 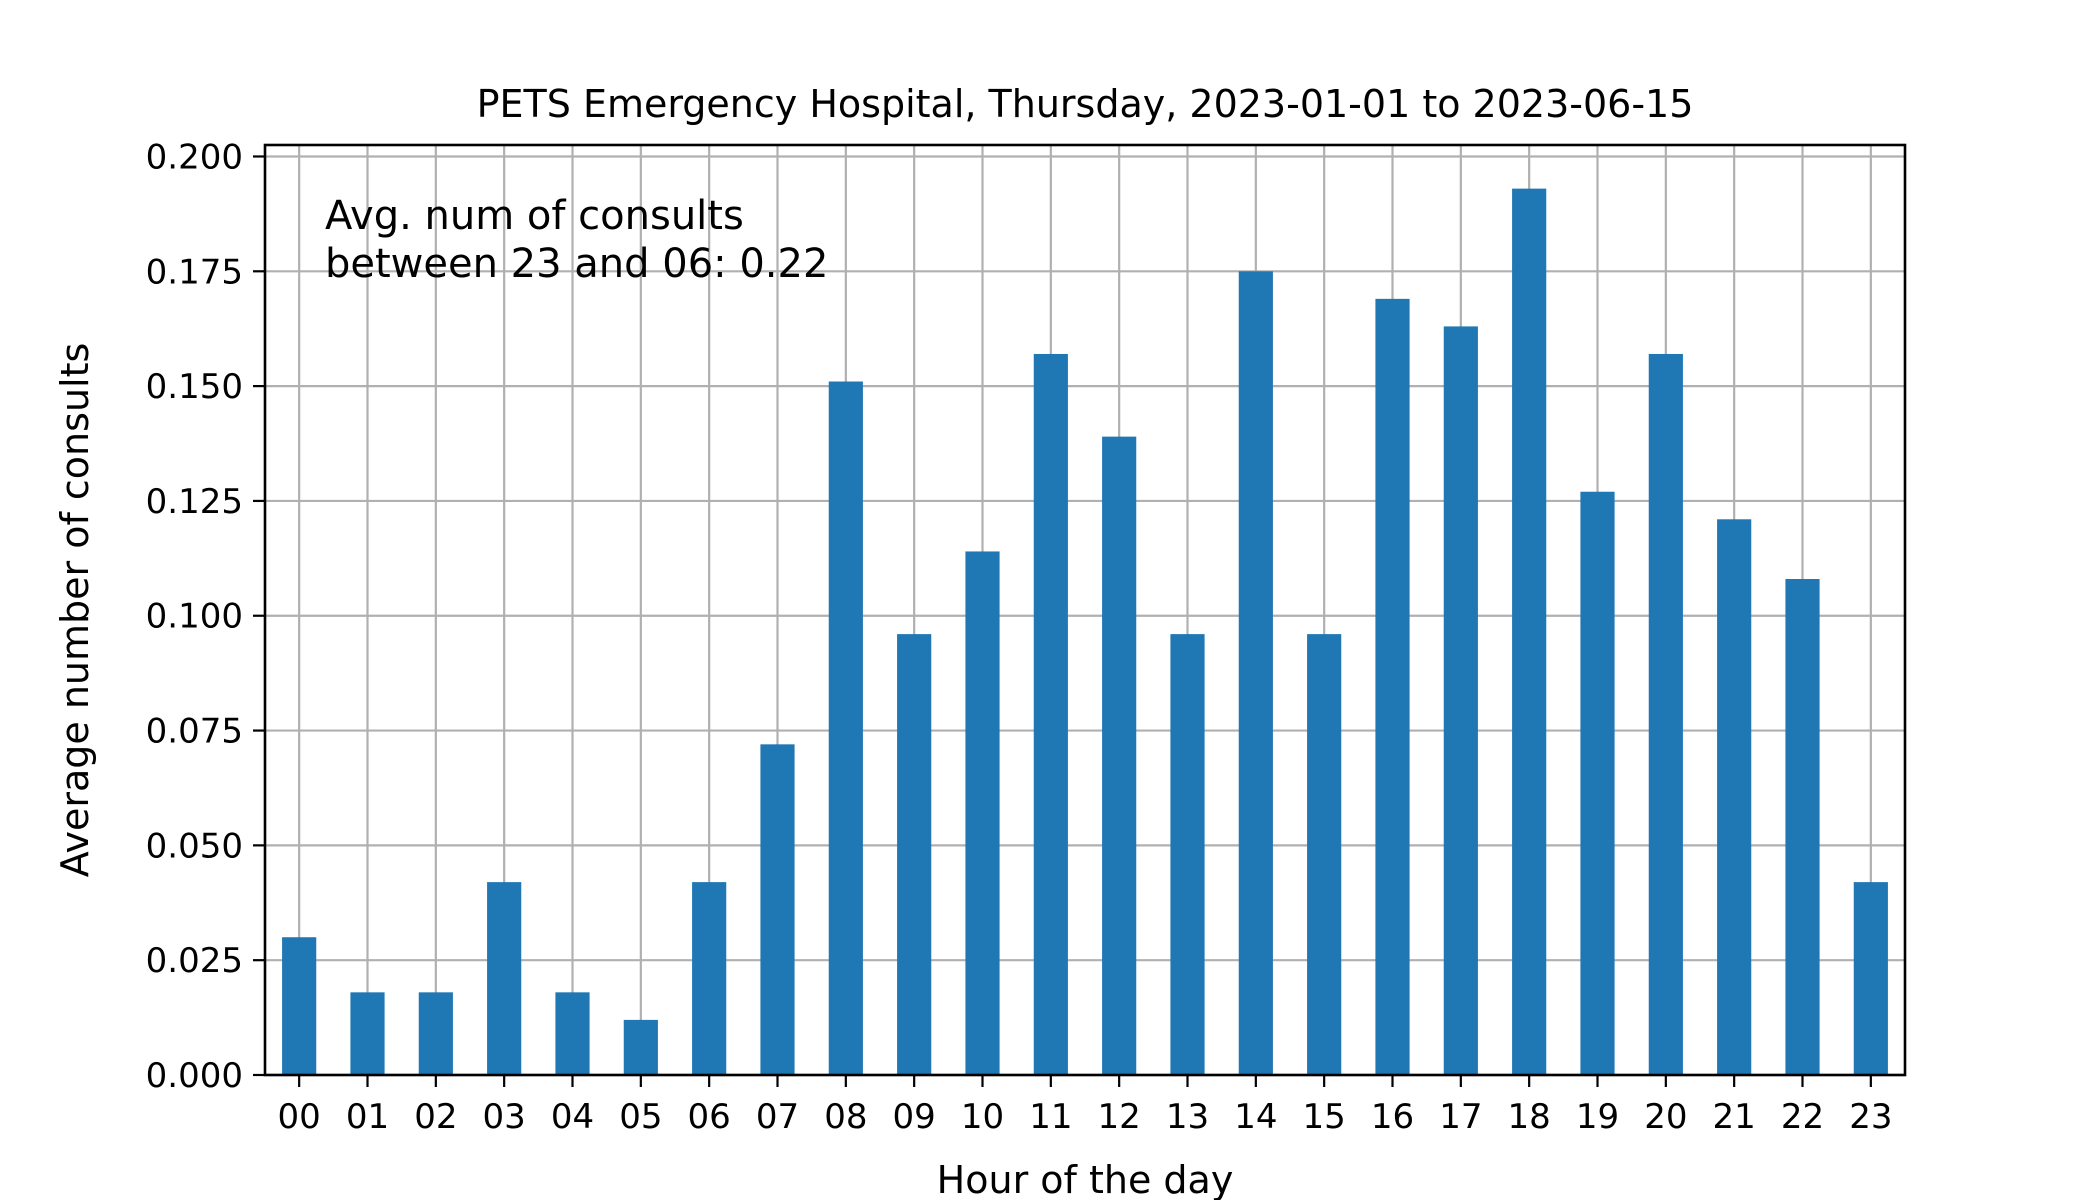 What do you see at coordinates (576, 264) in the screenshot?
I see `annotation-line-2: between 23 and 06: 0.22` at bounding box center [576, 264].